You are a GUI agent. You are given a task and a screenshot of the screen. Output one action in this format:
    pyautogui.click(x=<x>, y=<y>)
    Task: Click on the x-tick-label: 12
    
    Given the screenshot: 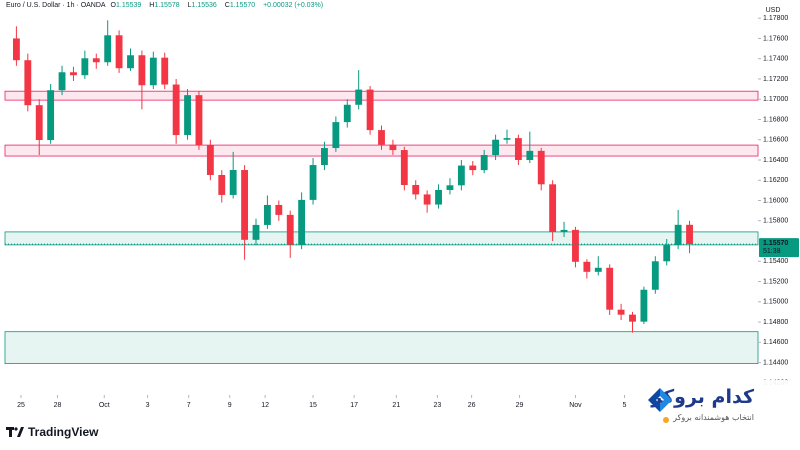 What is the action you would take?
    pyautogui.click(x=265, y=405)
    